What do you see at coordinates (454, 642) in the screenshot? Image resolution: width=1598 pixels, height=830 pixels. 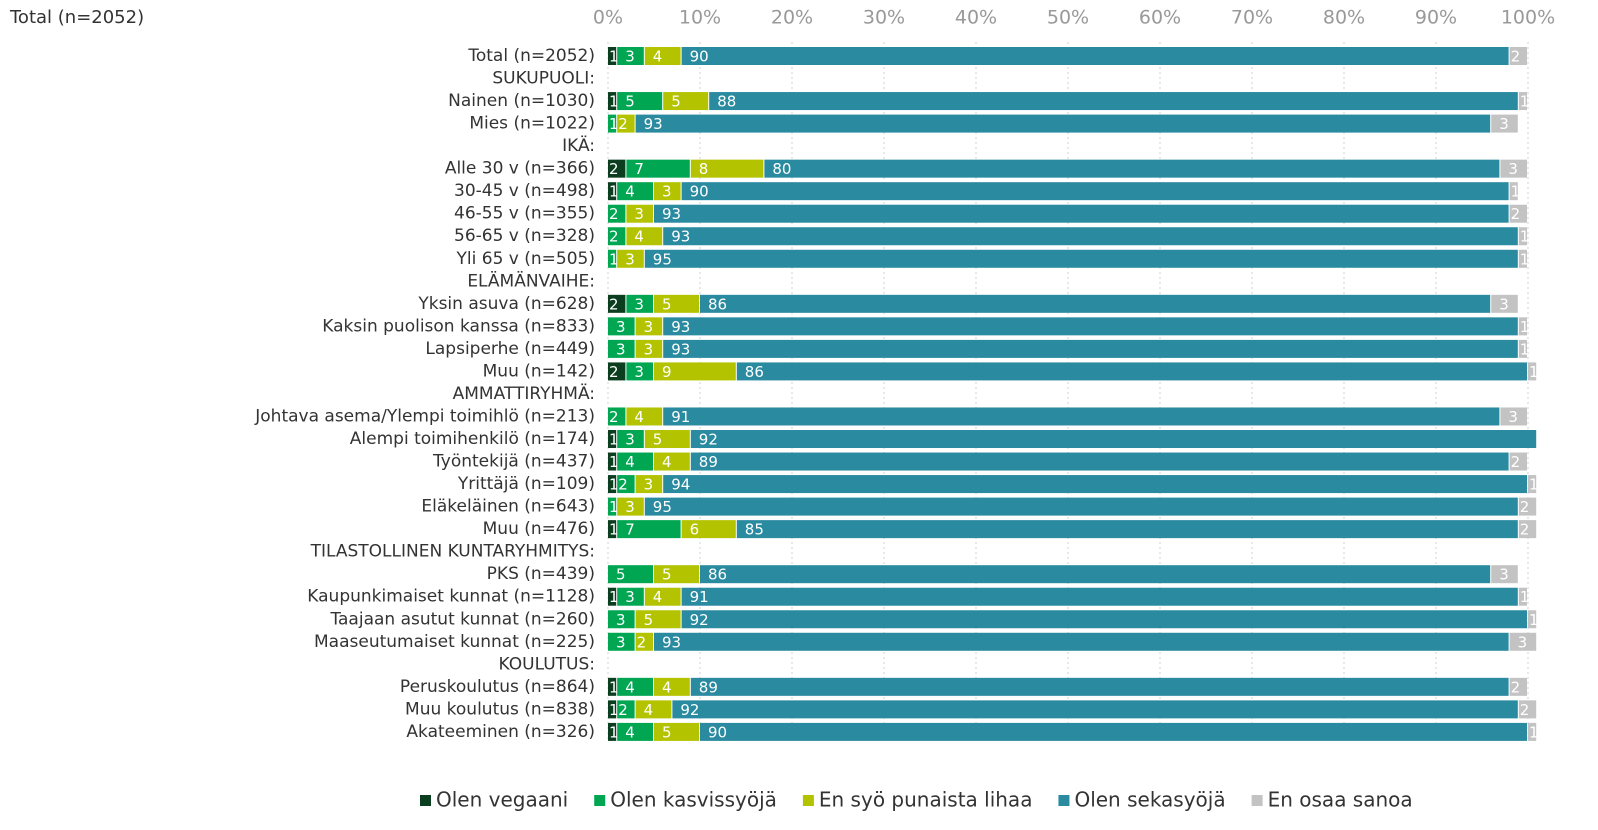 I see `category-label: Maaseutumaiset kunnat (n=225)` at bounding box center [454, 642].